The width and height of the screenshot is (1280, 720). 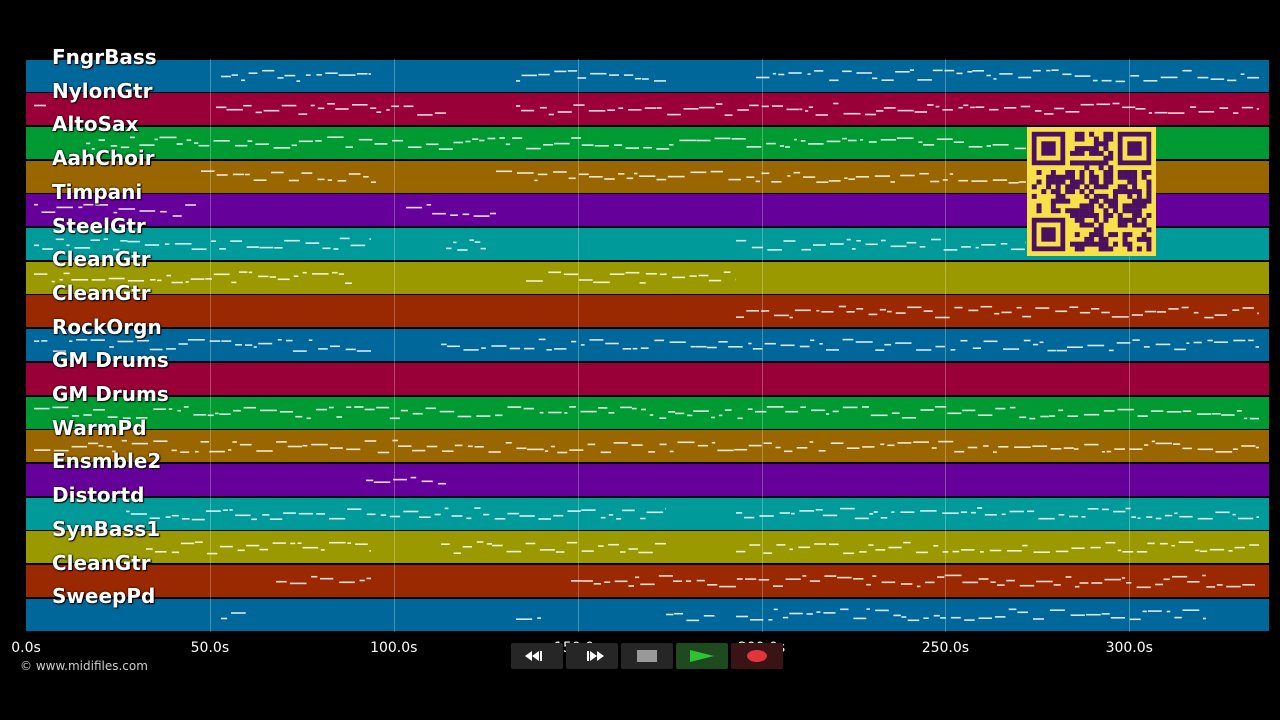 I want to click on track-label: Ensmble2, so click(x=107, y=461).